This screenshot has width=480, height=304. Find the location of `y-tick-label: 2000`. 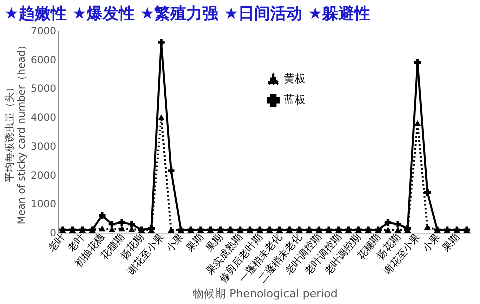

y-tick-label: 2000 is located at coordinates (43, 176).